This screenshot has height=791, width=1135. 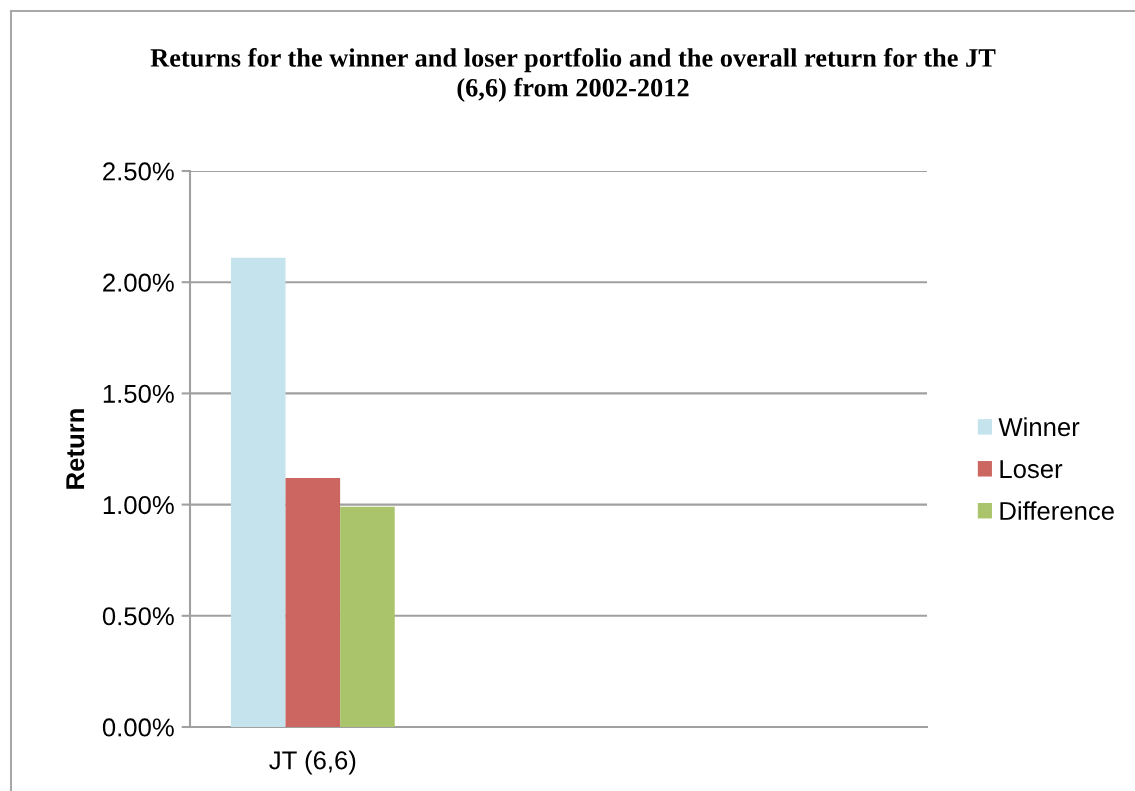 I want to click on legend-label: Difference, so click(x=1057, y=511).